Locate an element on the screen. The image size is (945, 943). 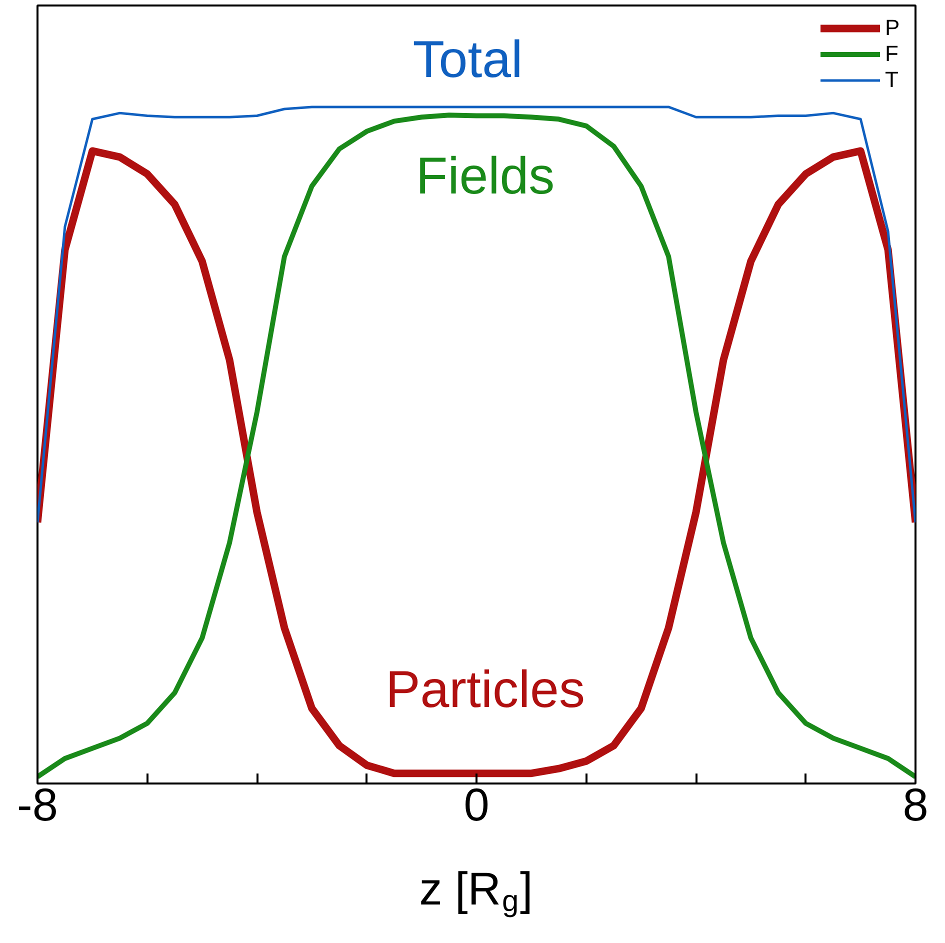
annotation: Particles is located at coordinates (485, 690).